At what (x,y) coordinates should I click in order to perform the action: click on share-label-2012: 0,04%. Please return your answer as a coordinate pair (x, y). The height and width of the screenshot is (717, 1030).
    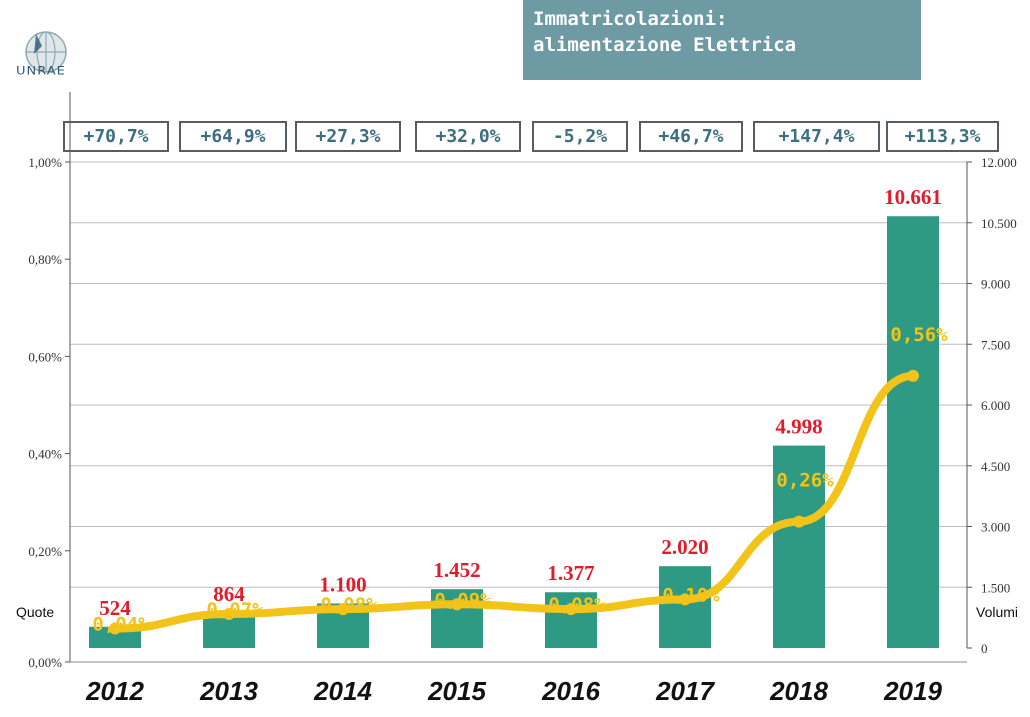
    Looking at the image, I should click on (121, 625).